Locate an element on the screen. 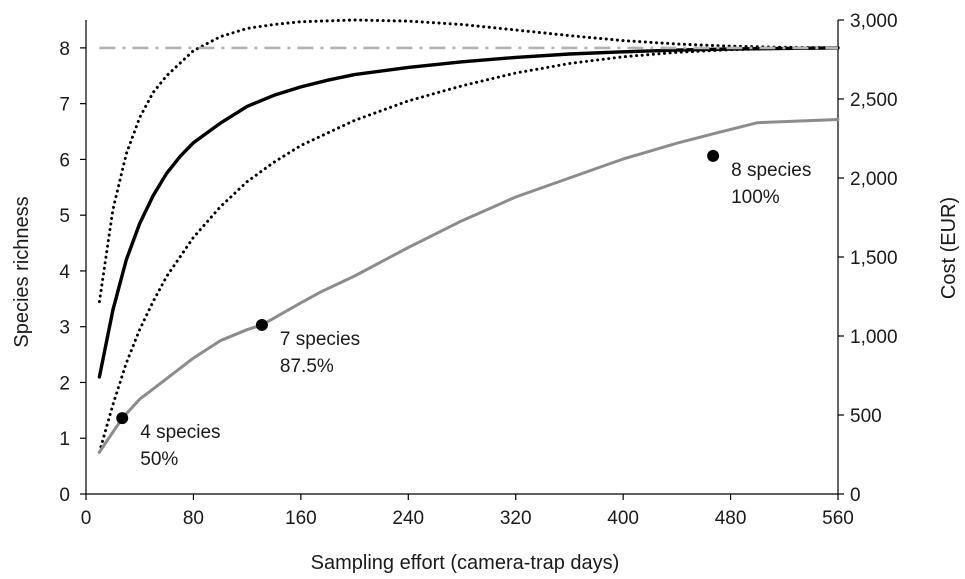 The width and height of the screenshot is (965, 579). y2-tick-label: 2,000 is located at coordinates (874, 179).